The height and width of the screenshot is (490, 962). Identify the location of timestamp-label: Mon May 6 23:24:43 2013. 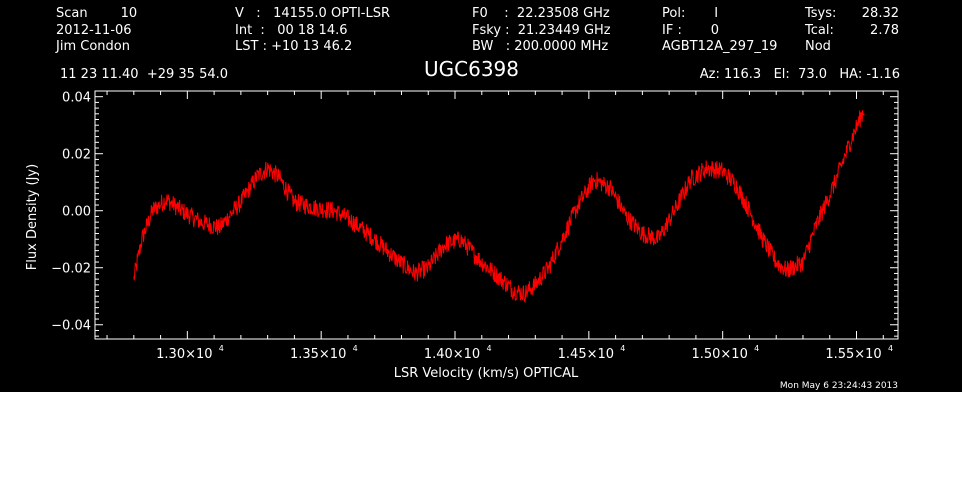
(839, 386).